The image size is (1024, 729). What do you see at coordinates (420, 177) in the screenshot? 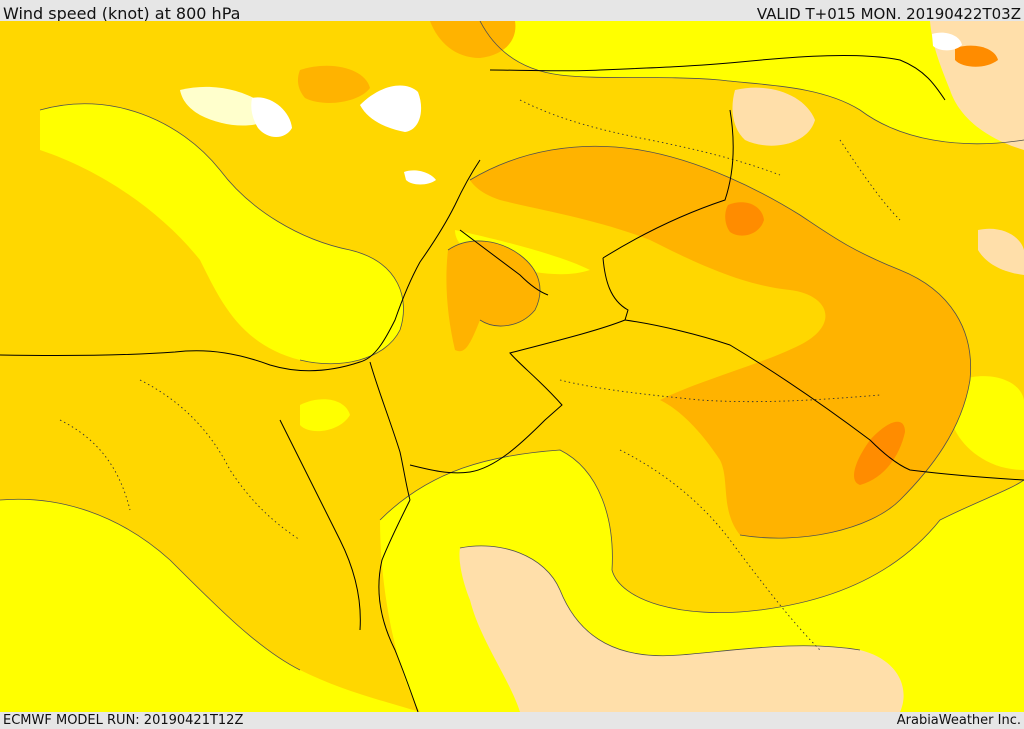
I see `field-calm-sea` at bounding box center [420, 177].